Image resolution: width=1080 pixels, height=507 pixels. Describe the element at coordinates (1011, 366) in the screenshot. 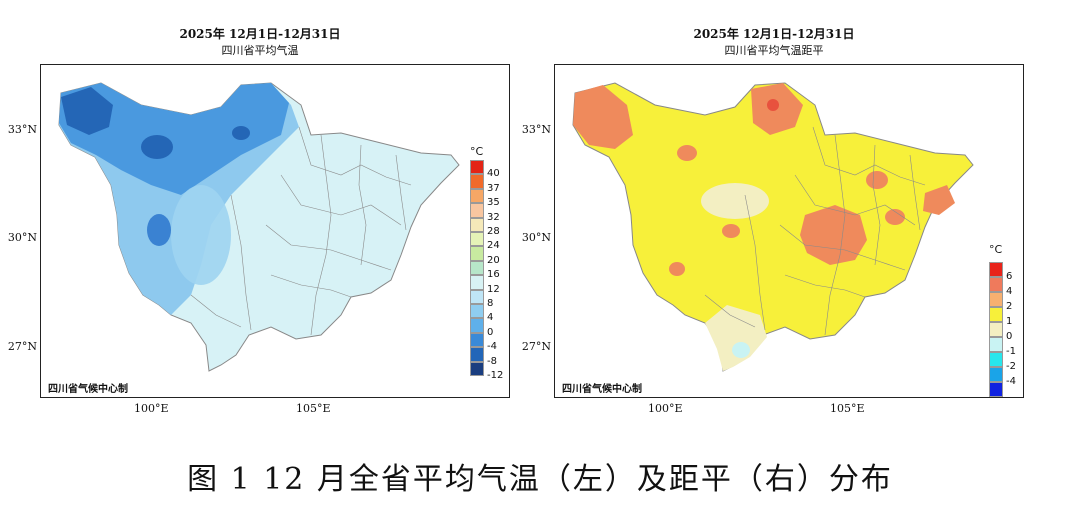

I see `legend-label: -2` at that location.